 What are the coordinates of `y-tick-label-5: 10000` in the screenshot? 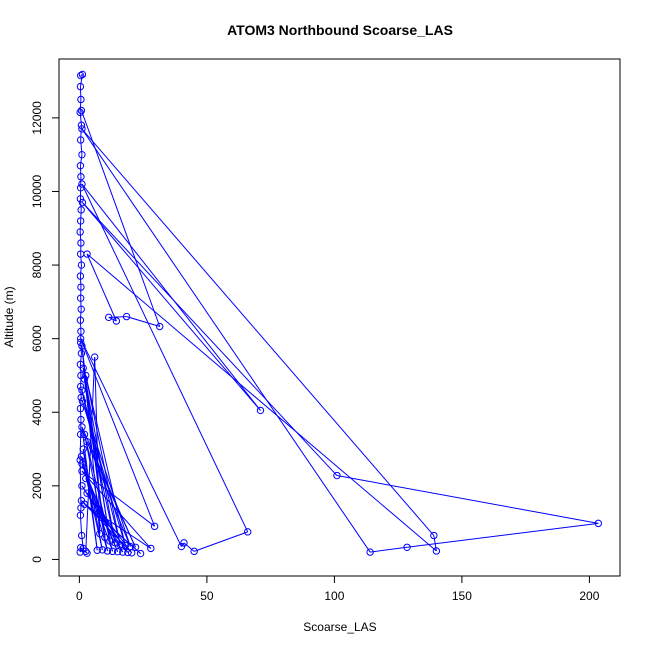 It's located at (37, 191).